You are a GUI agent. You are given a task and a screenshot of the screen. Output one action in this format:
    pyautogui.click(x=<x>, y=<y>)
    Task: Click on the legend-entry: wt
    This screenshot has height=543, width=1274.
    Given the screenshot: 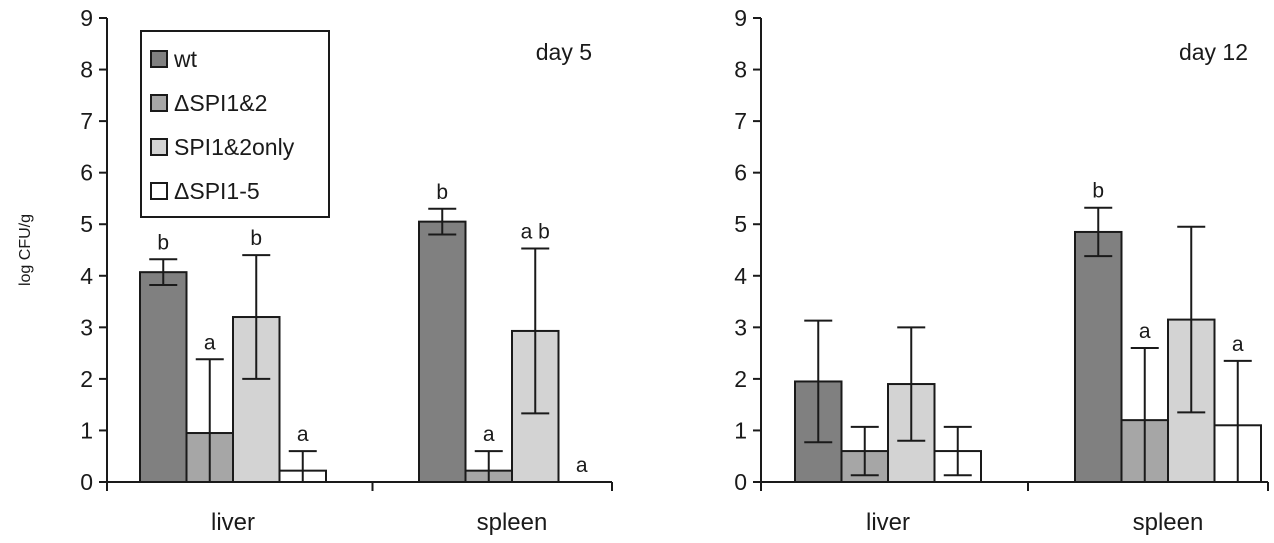 What is the action you would take?
    pyautogui.click(x=185, y=59)
    